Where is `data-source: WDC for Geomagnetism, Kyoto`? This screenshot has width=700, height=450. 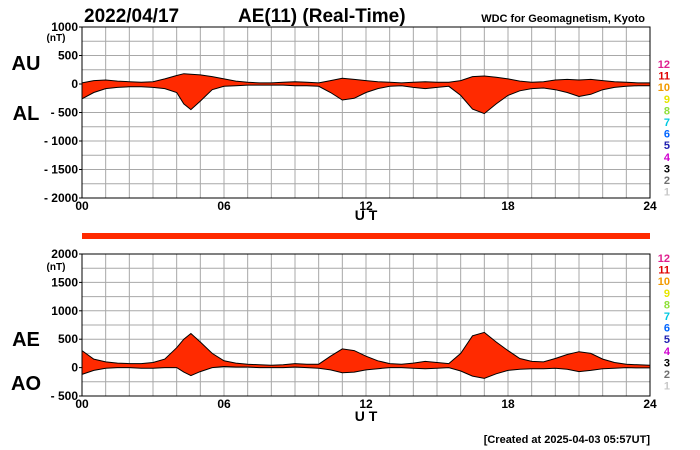
data-source: WDC for Geomagnetism, Kyoto is located at coordinates (563, 19).